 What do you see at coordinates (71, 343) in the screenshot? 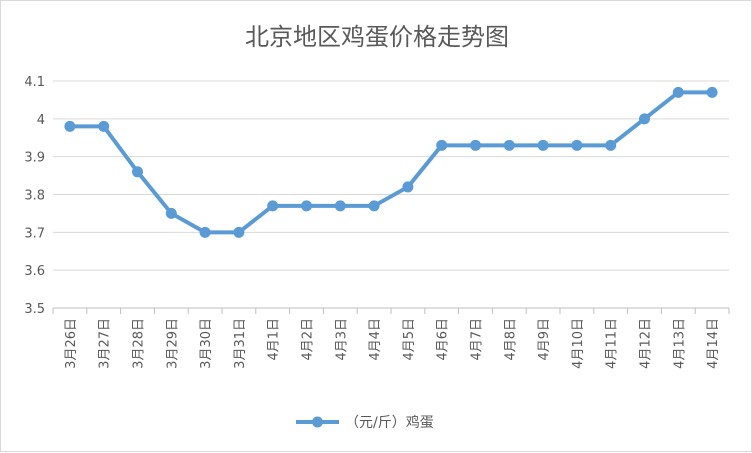
I see `x-tick-label: 3月26日` at bounding box center [71, 343].